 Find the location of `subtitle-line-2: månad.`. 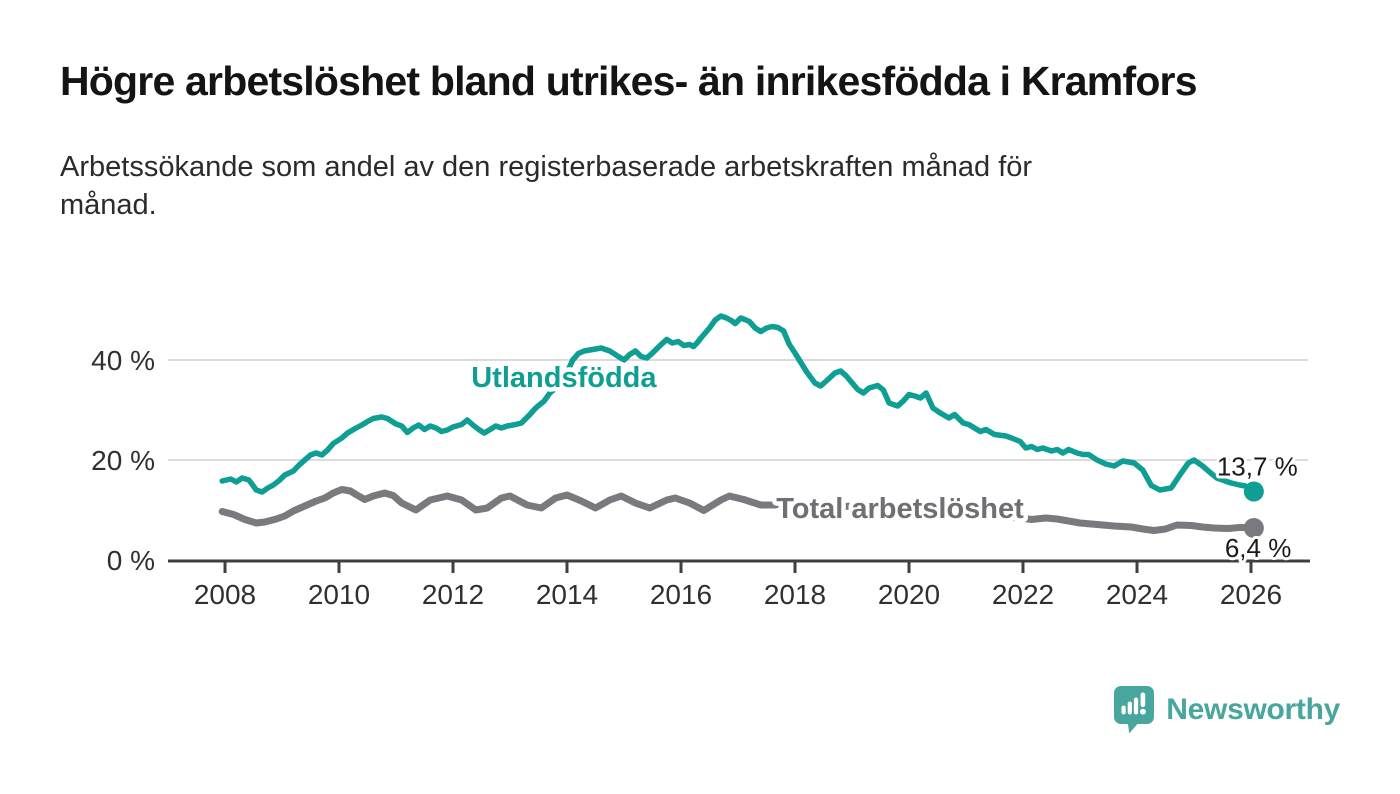

subtitle-line-2: månad. is located at coordinates (108, 205).